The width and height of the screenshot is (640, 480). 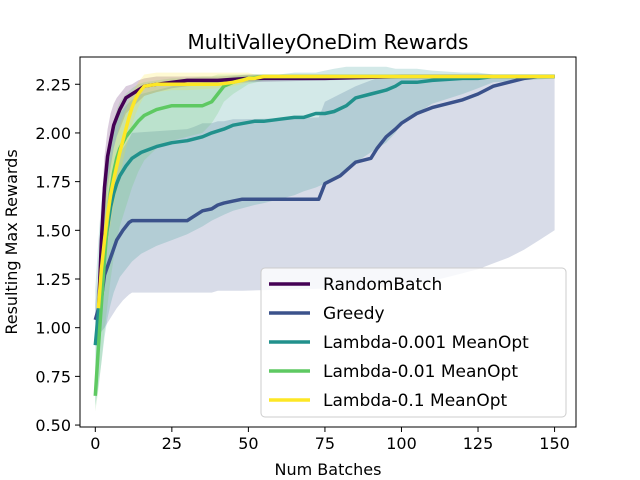 I want to click on x-tick-label: 50, so click(x=248, y=443).